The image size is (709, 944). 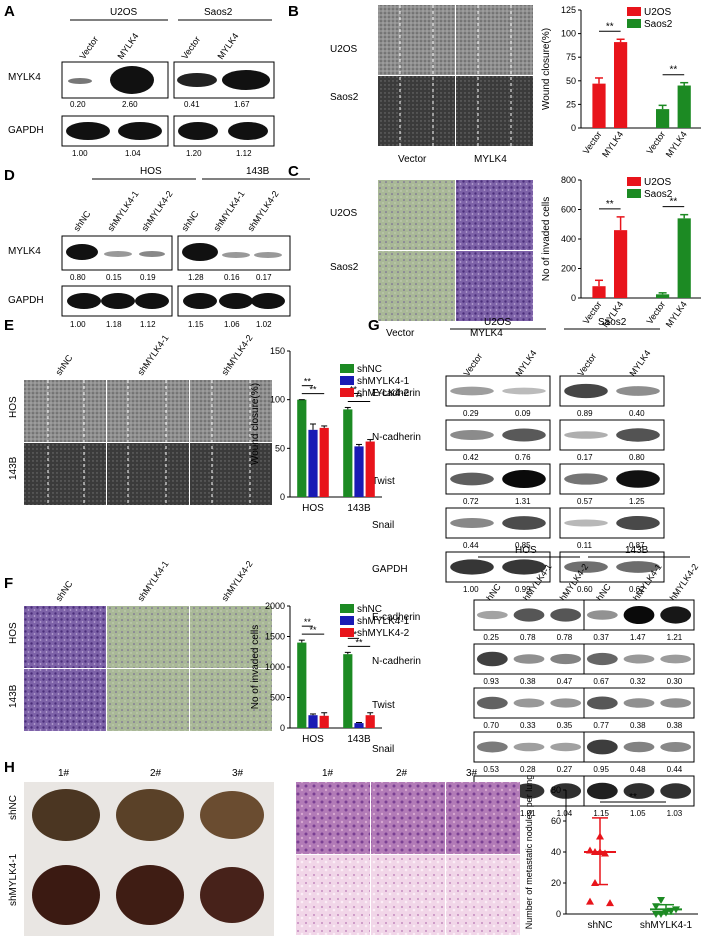 I want to click on panel-d-hos-gapdh-val-1: 1.00, so click(x=78, y=324).